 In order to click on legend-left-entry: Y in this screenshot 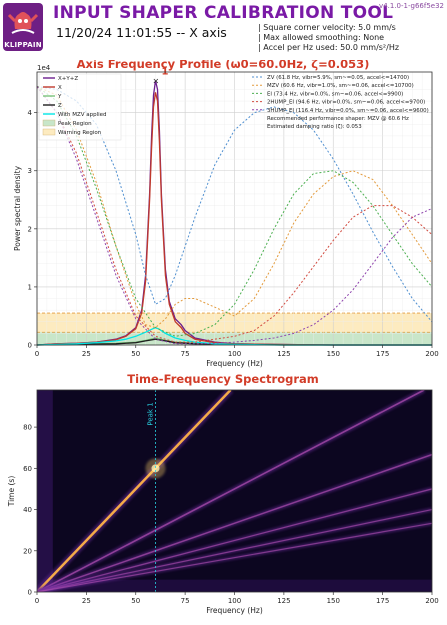, I will do `click(59, 97)`.